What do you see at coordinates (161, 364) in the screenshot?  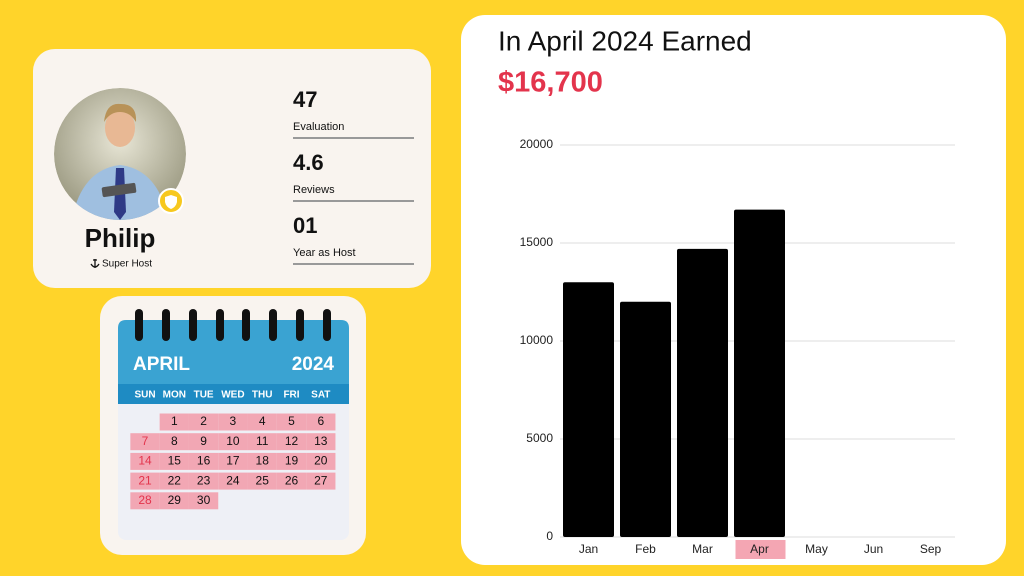 I see `calendar-month: APRIL` at bounding box center [161, 364].